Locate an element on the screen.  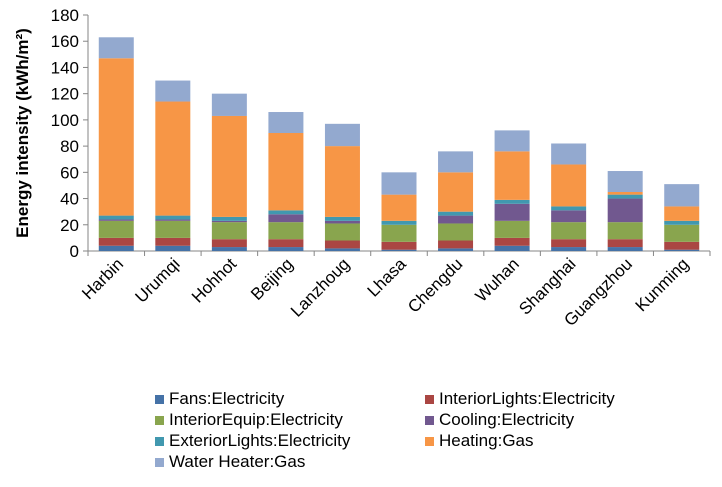
legend-item: Cooling:Electricity is located at coordinates (499, 420).